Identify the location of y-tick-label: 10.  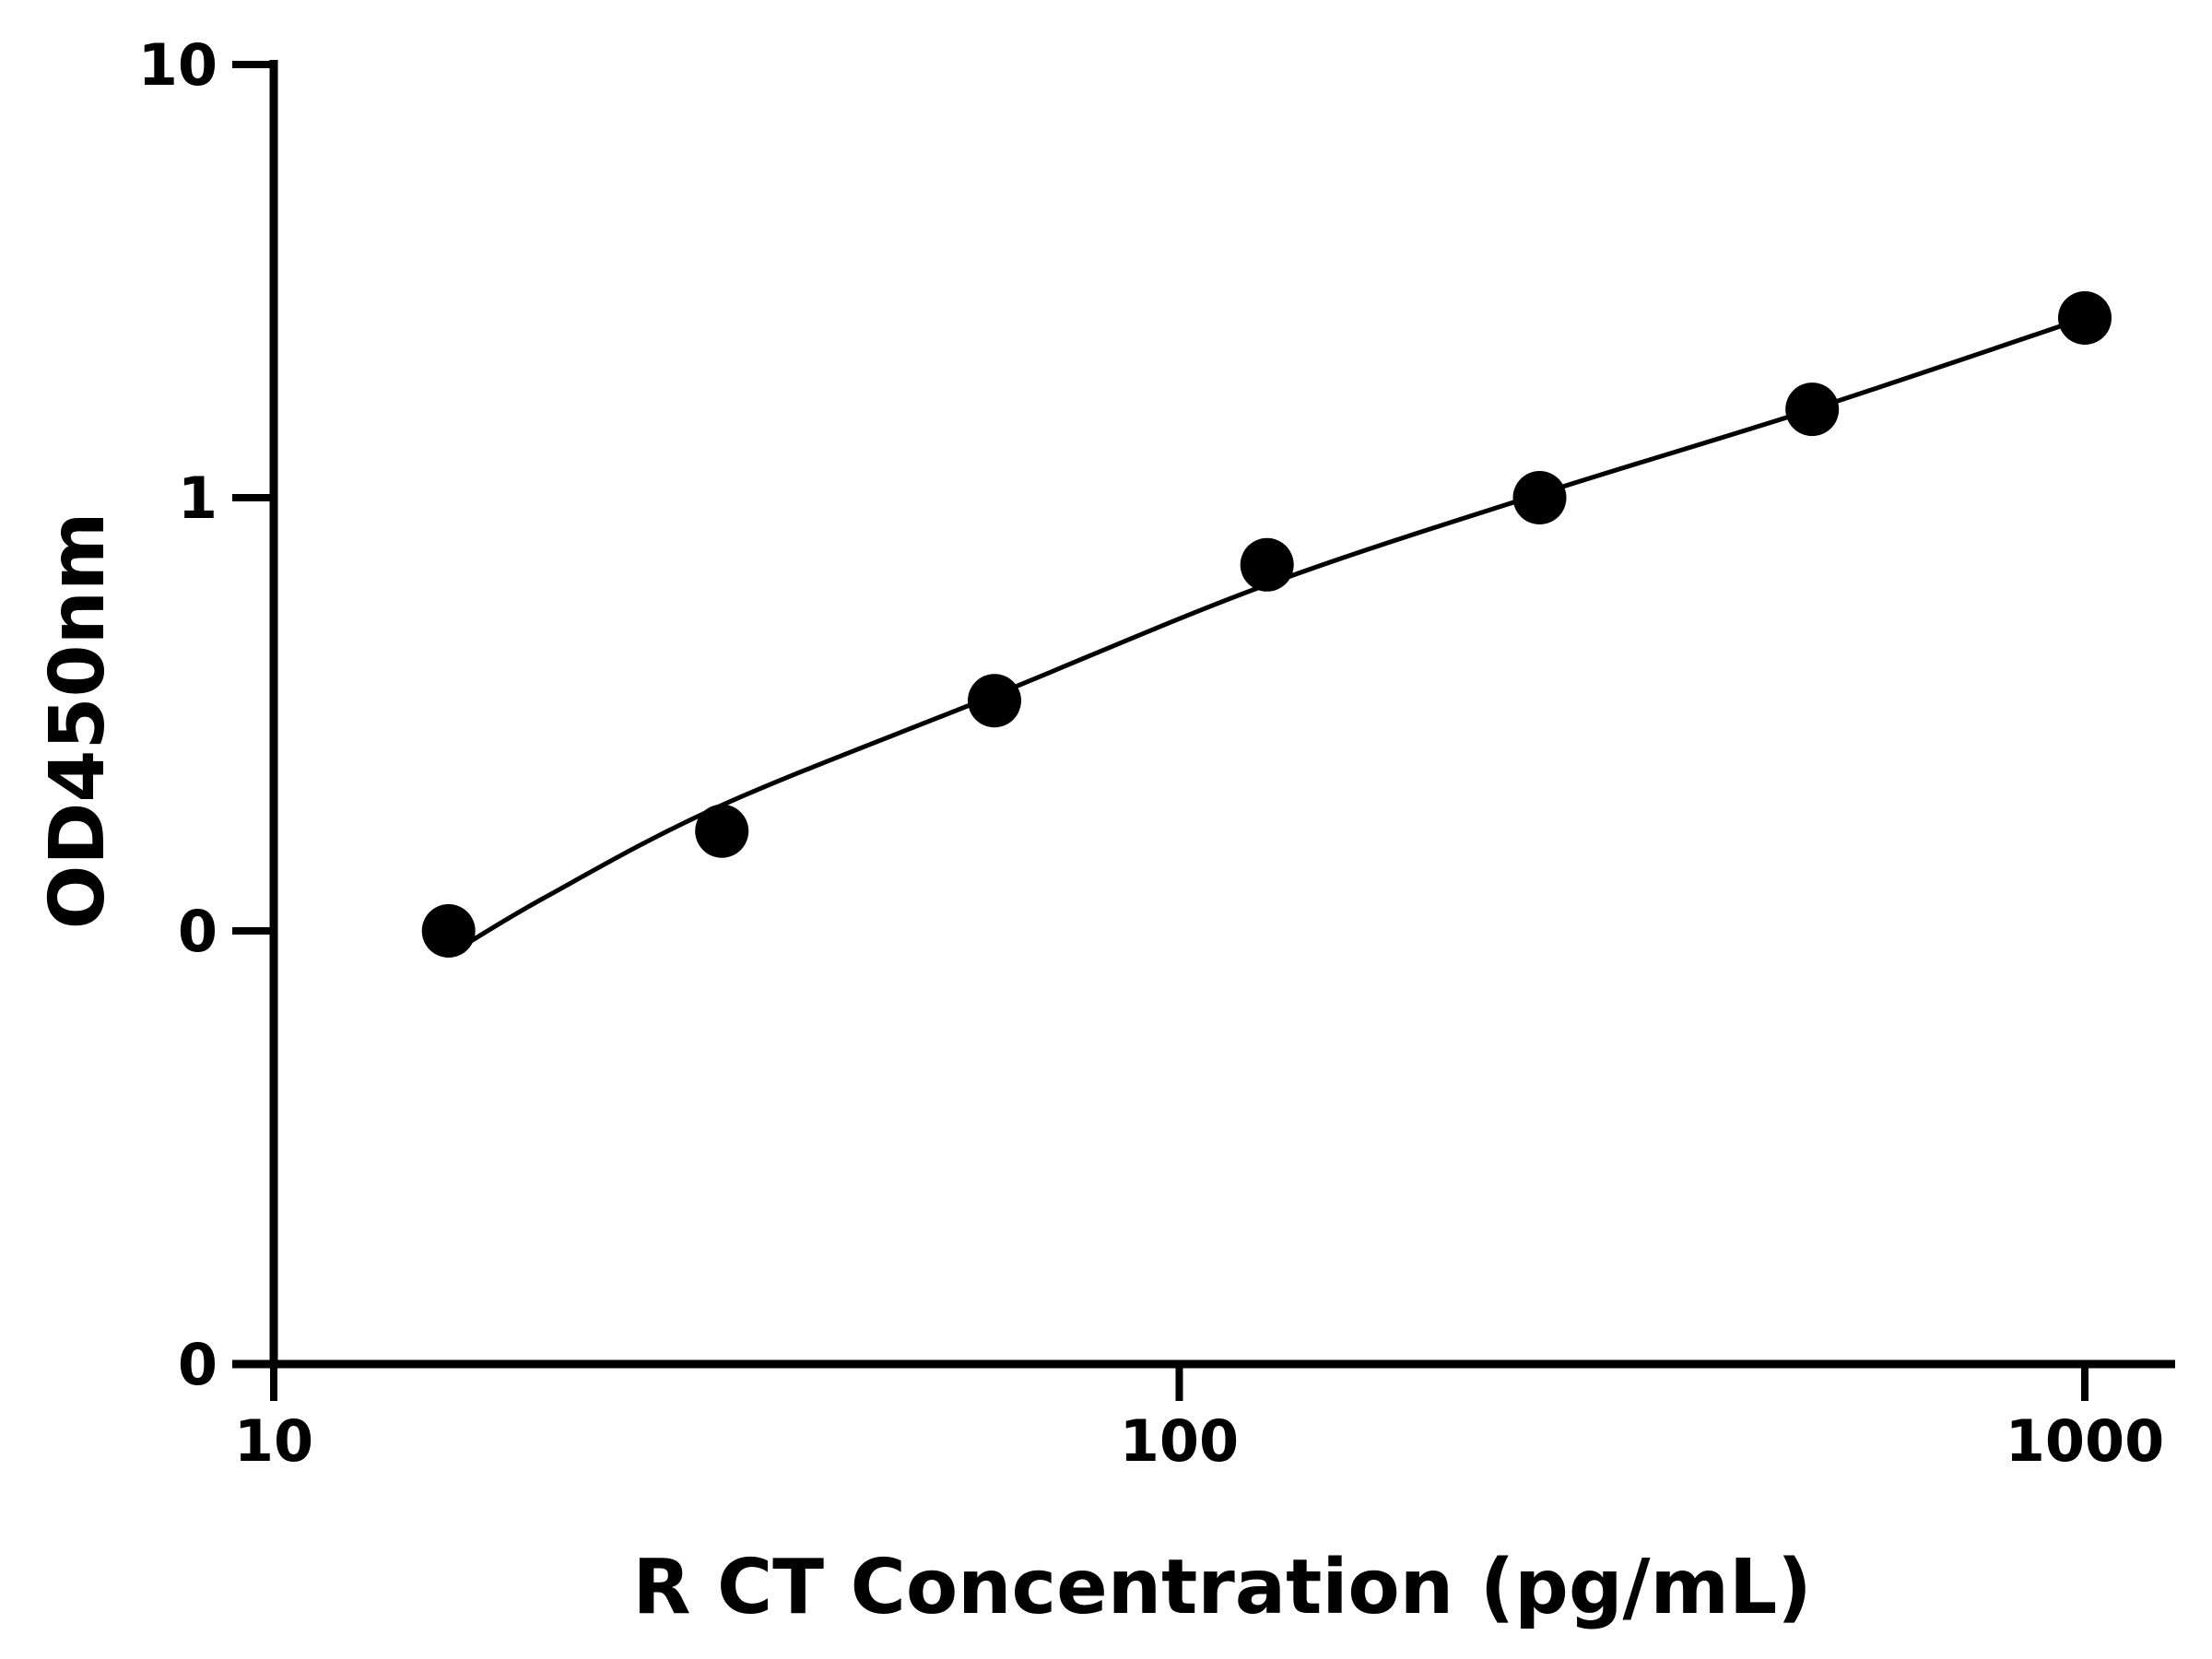
(178, 65).